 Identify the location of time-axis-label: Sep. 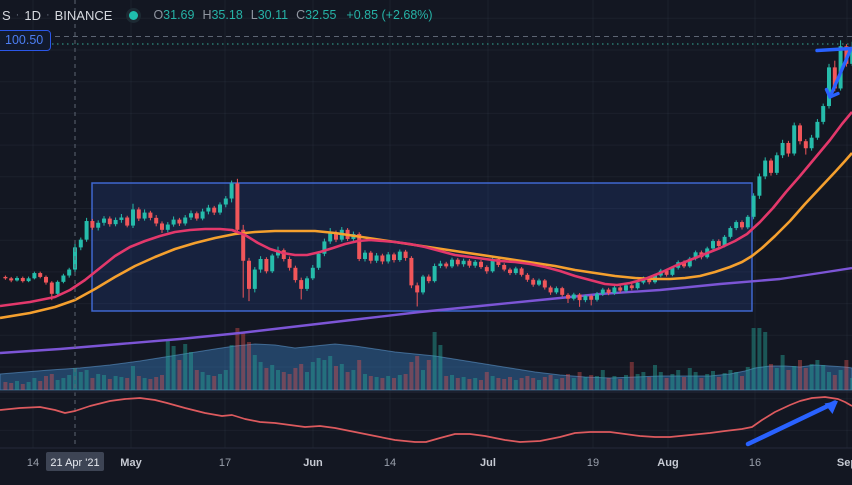
(844, 463).